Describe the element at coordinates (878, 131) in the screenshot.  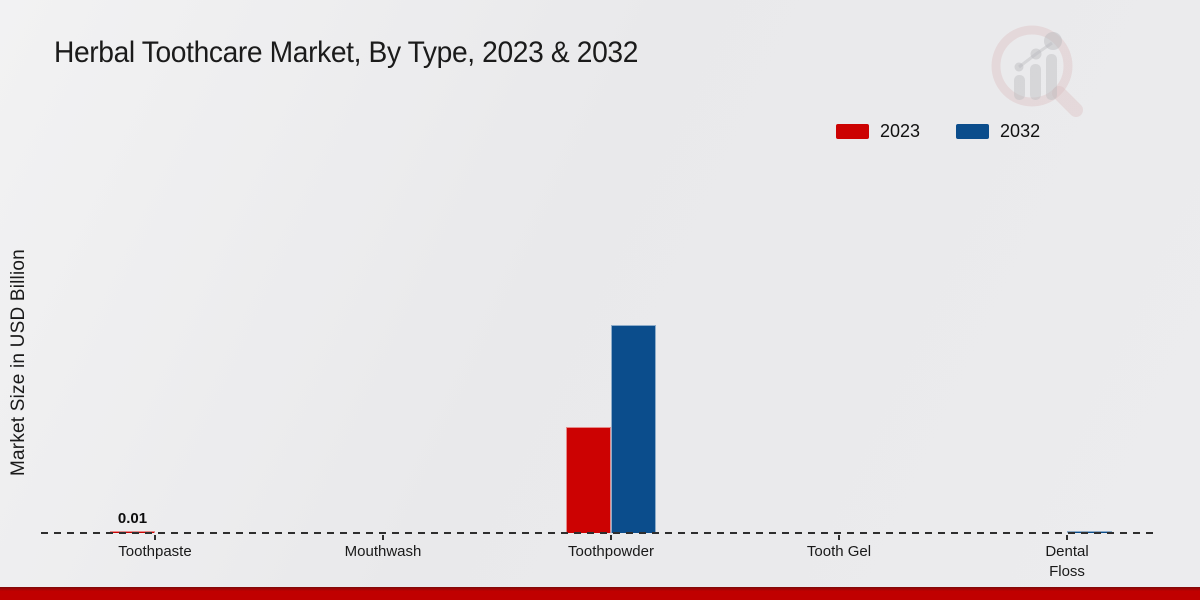
I see `legend-item-2023: 2023` at that location.